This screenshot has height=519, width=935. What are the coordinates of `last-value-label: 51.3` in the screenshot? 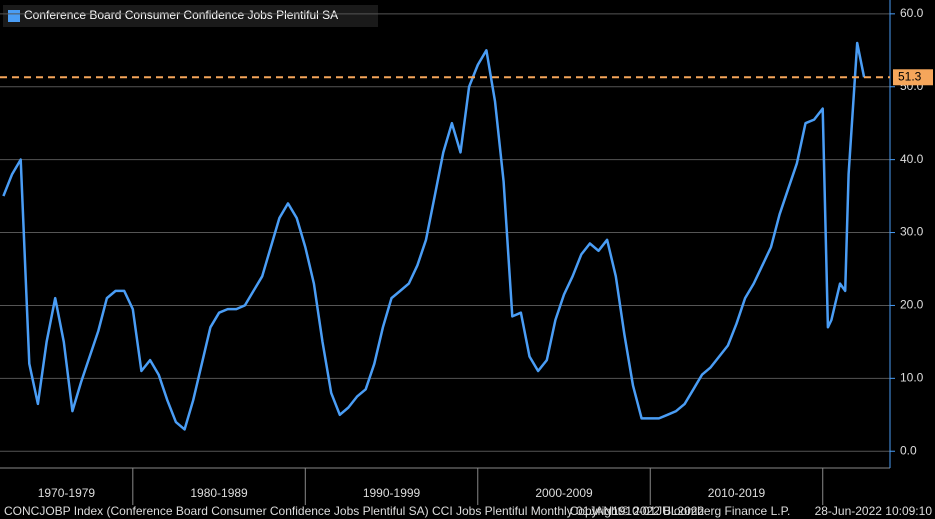 It's located at (910, 76).